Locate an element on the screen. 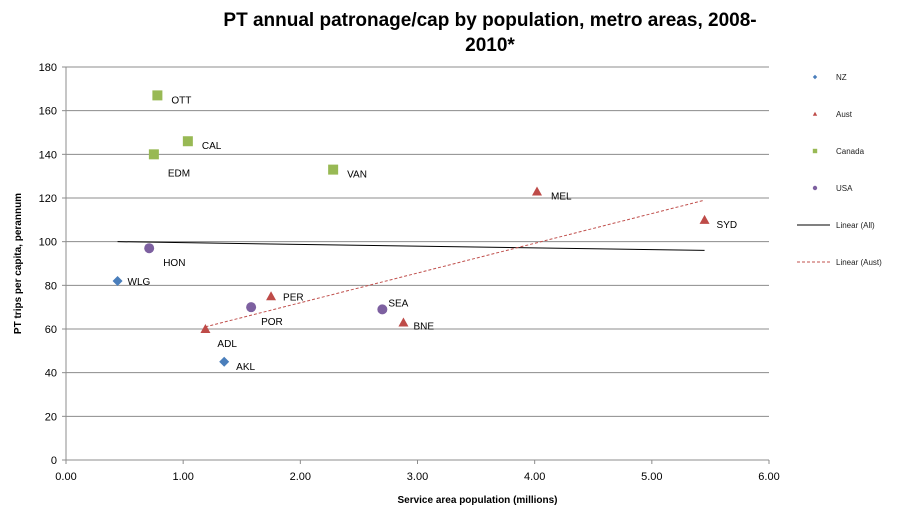 This screenshot has width=897, height=513. legend-label-linear-all: Linear (All) is located at coordinates (855, 225).